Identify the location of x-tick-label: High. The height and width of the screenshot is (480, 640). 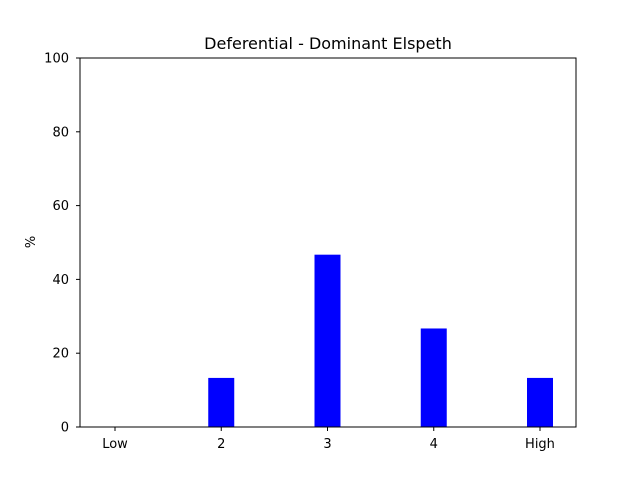
(540, 444).